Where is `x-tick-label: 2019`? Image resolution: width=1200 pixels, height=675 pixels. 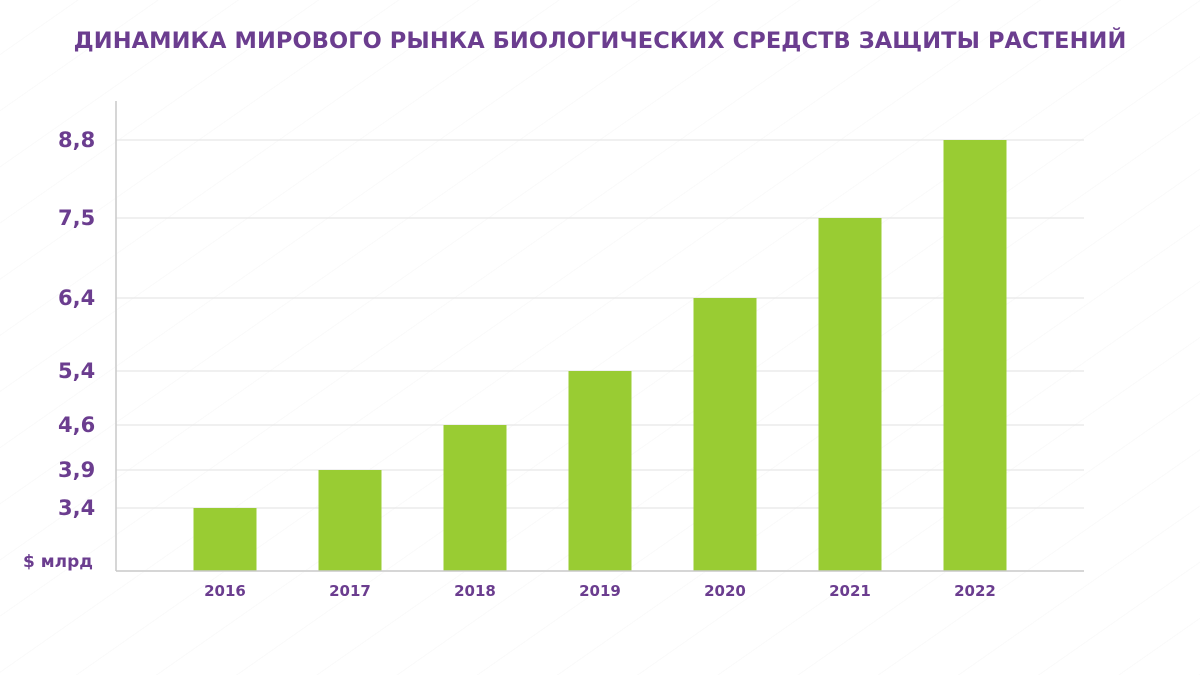
x-tick-label: 2019 is located at coordinates (600, 591).